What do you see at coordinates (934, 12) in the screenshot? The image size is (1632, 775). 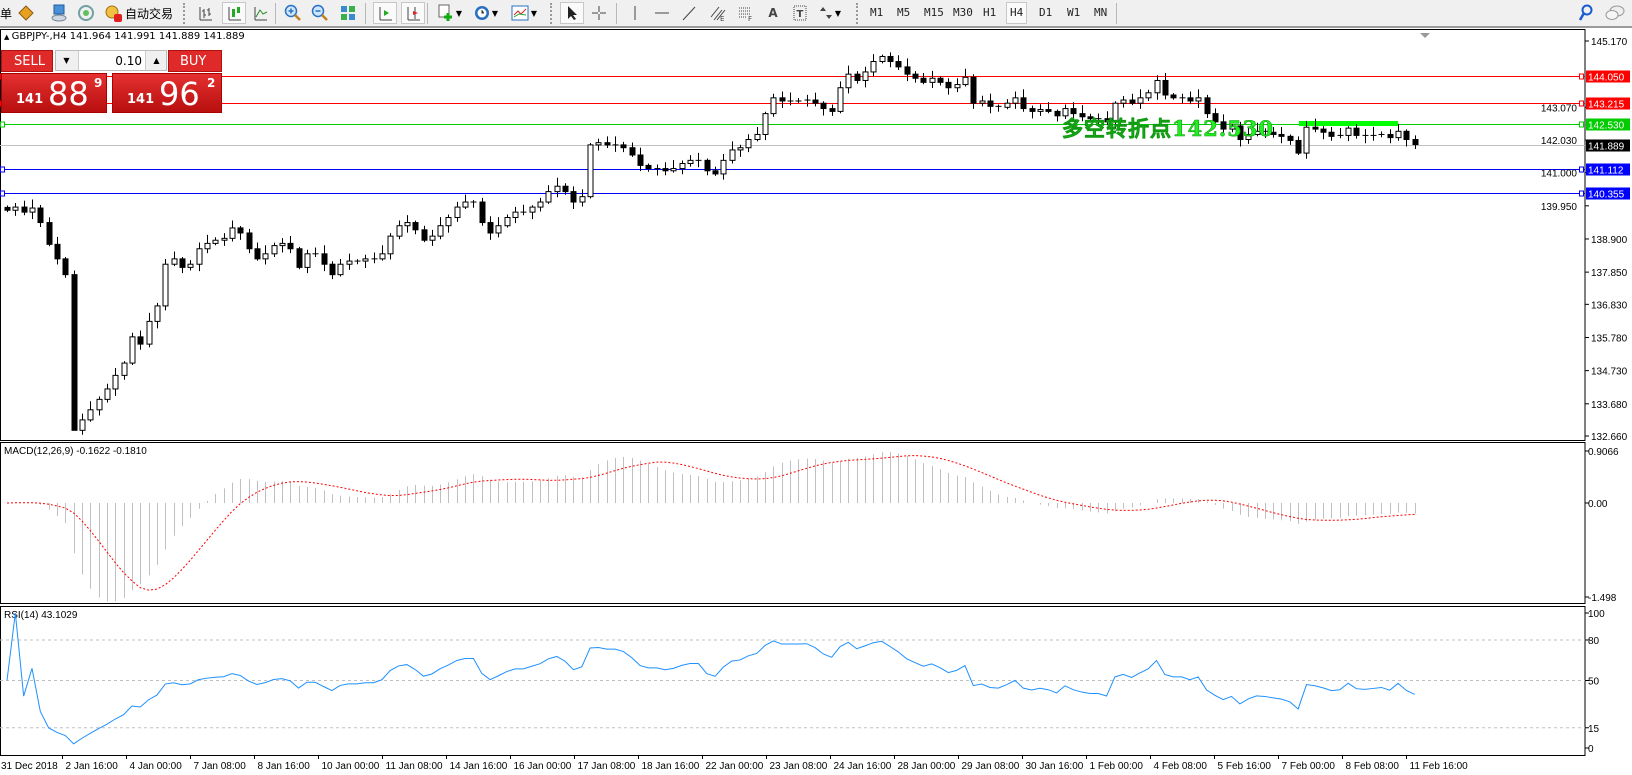 I see `timeframe-m15: M15` at bounding box center [934, 12].